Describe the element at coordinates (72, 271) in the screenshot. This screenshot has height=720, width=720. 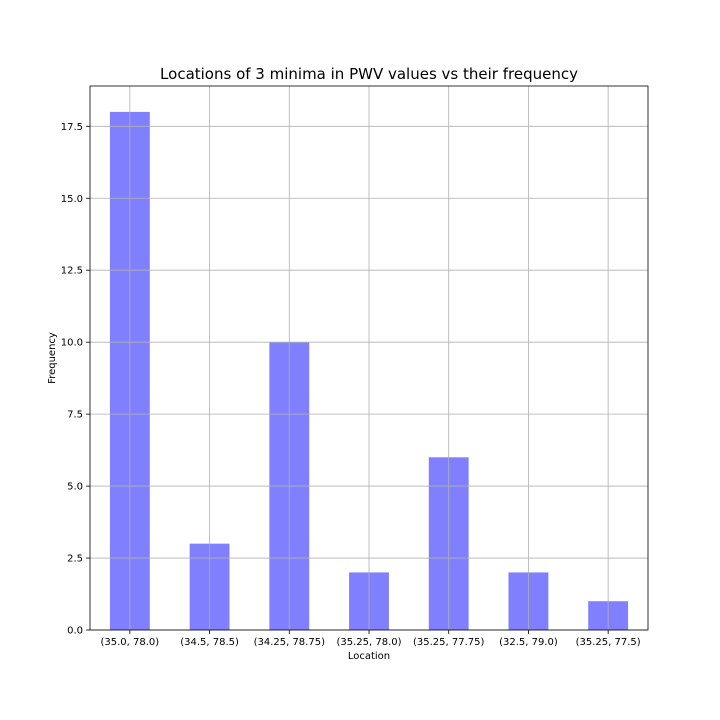
I see `y-tick-label: 12.5` at that location.